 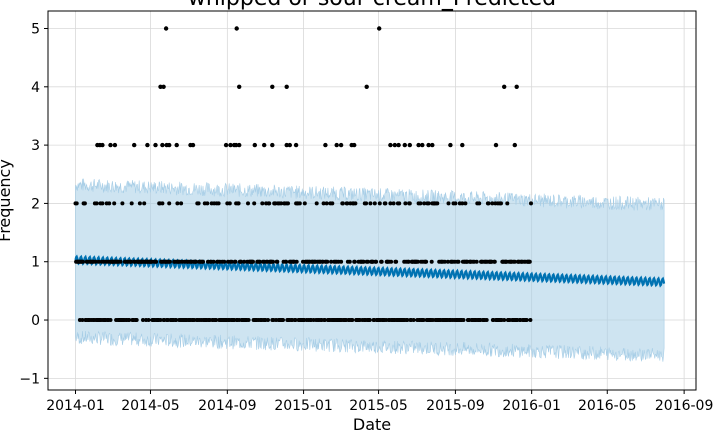 I want to click on y-tick-label: −1, so click(x=29, y=379).